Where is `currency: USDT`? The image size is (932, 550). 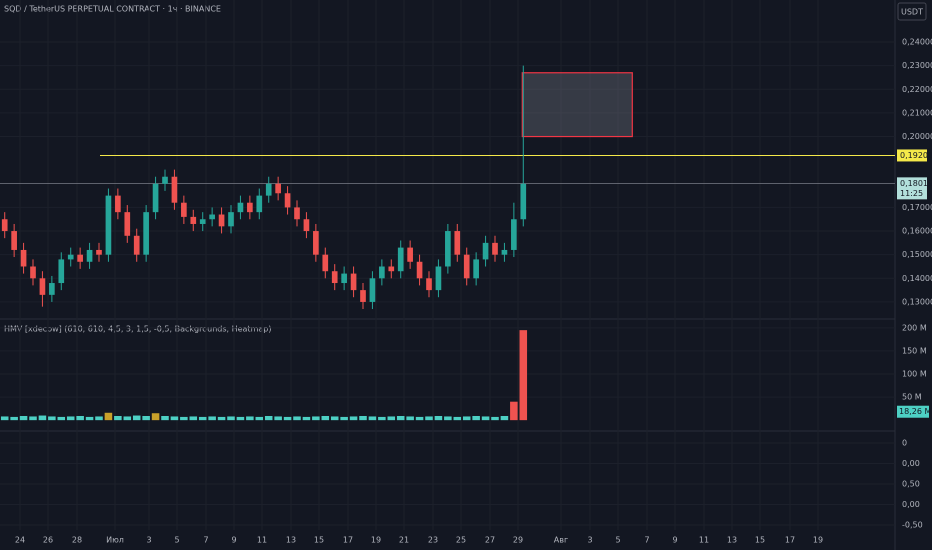
currency: USDT is located at coordinates (912, 12).